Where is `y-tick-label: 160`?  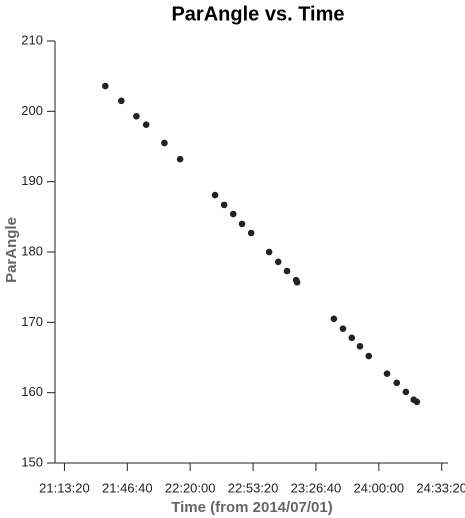
y-tick-label: 160 is located at coordinates (32, 391).